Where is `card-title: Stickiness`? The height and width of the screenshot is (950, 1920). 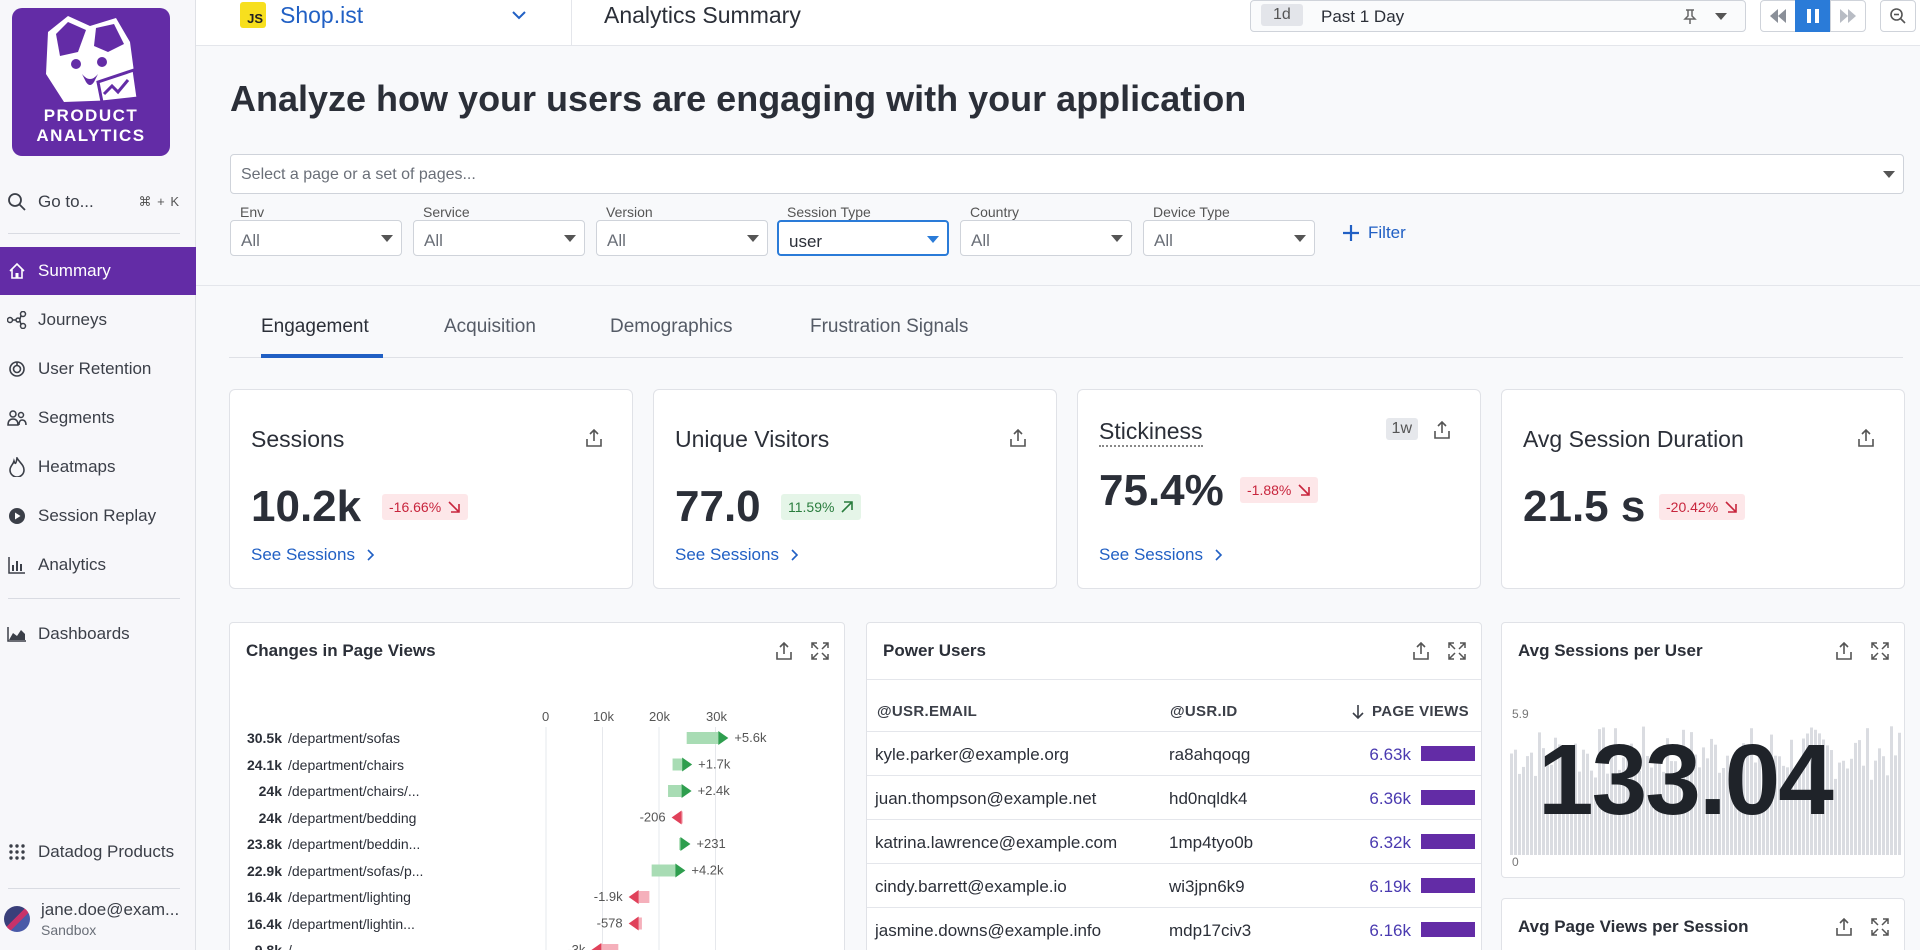
card-title: Stickiness is located at coordinates (1151, 432).